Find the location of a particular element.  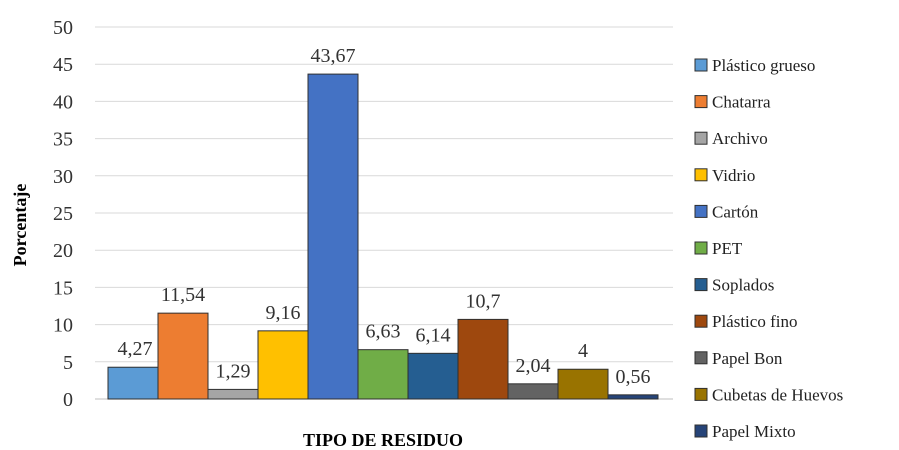

y-tick-label: 35 is located at coordinates (63, 140).